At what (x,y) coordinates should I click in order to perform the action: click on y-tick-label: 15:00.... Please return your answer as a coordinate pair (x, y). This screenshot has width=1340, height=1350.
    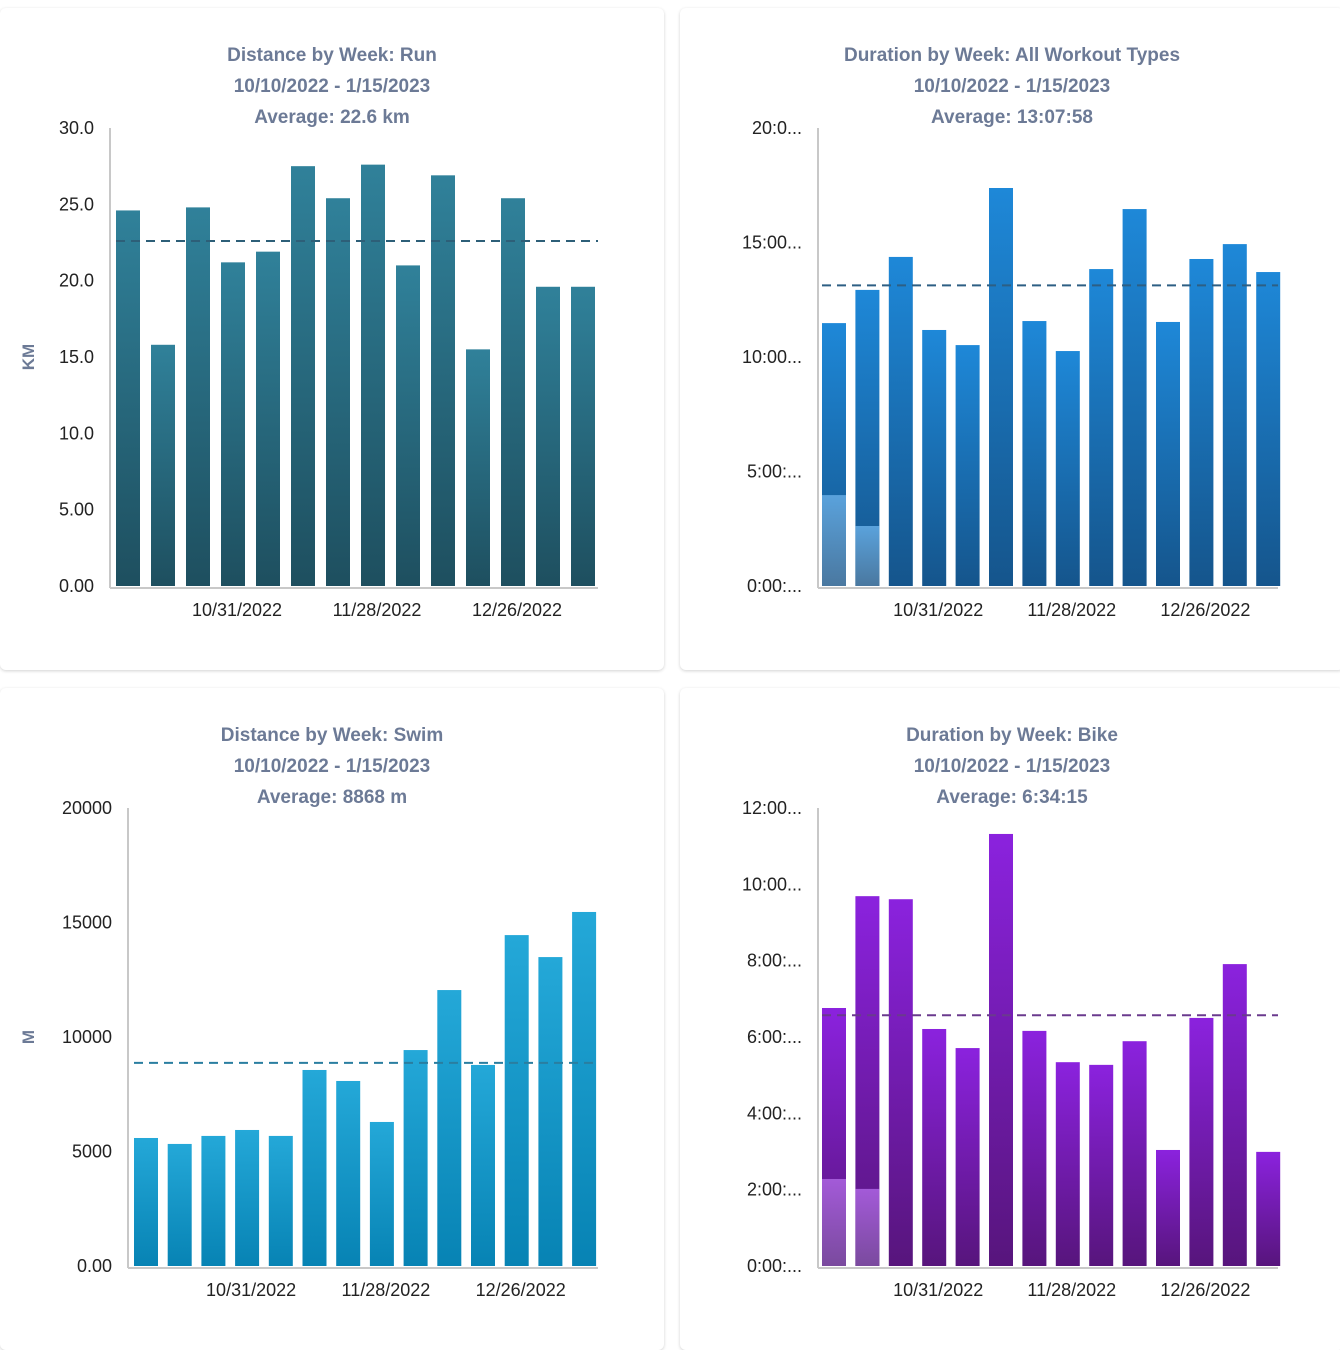
    Looking at the image, I should click on (772, 243).